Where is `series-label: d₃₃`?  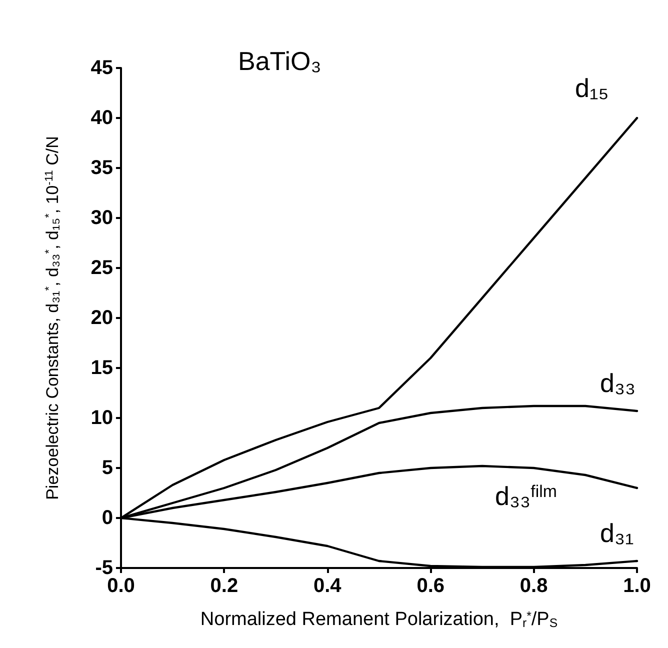 series-label: d₃₃ is located at coordinates (618, 383).